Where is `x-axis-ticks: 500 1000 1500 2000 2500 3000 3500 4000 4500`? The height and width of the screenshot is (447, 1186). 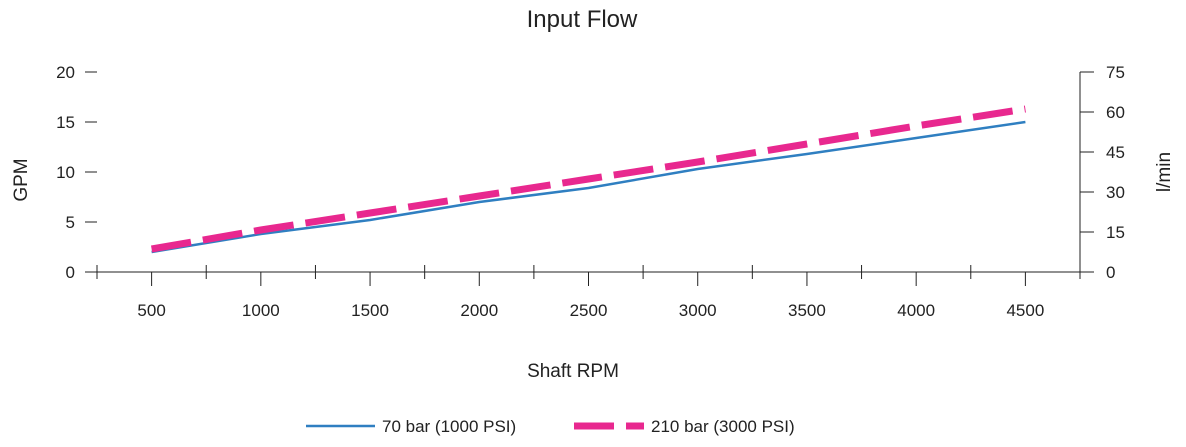
x-axis-ticks: 500 1000 1500 2000 2500 3000 3500 4000 4500 is located at coordinates (588, 292).